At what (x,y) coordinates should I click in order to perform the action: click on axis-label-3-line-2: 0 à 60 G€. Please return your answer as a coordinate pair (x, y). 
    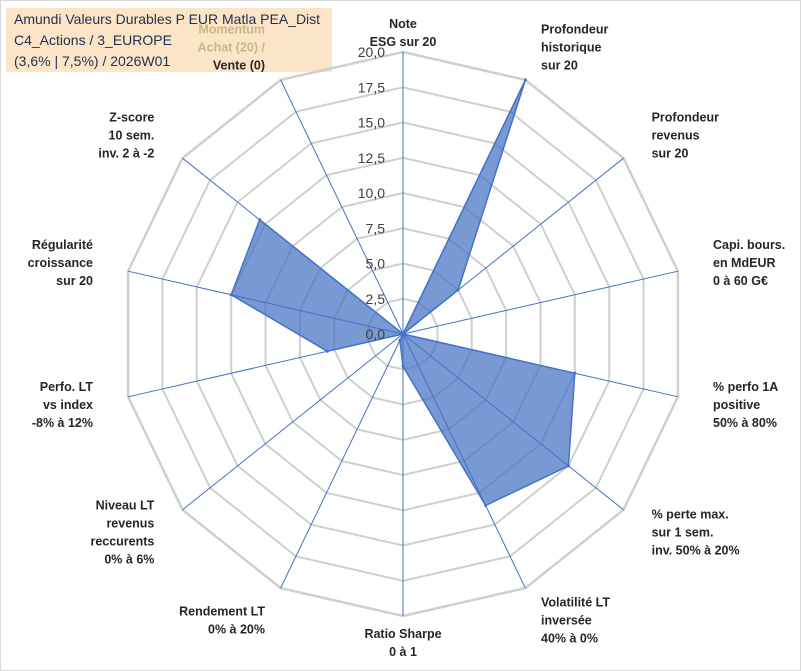
    Looking at the image, I should click on (740, 281).